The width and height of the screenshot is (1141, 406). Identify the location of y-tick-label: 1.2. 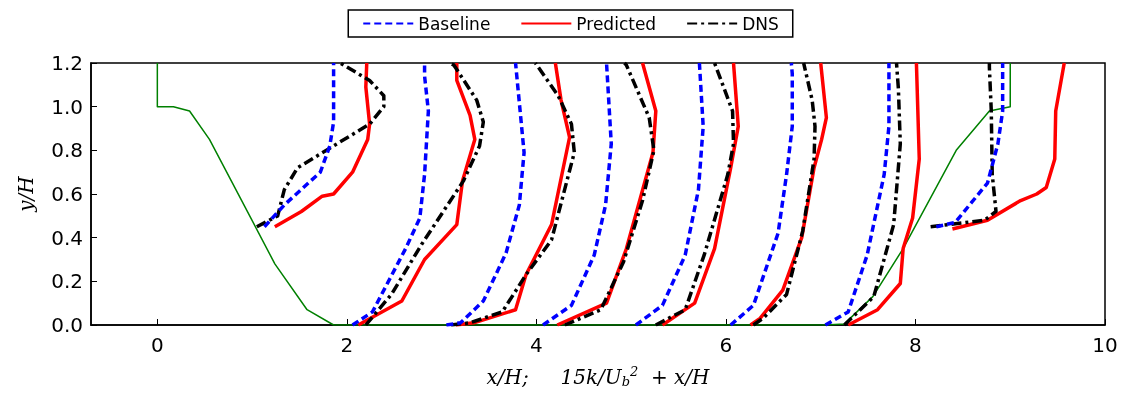
(67, 63).